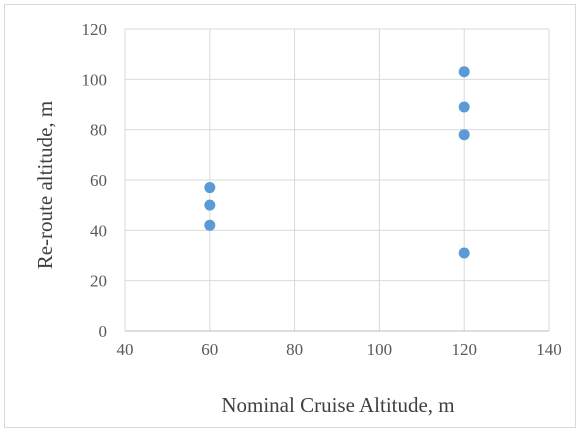 The height and width of the screenshot is (433, 582). I want to click on y-tick-label: 60, so click(98, 180).